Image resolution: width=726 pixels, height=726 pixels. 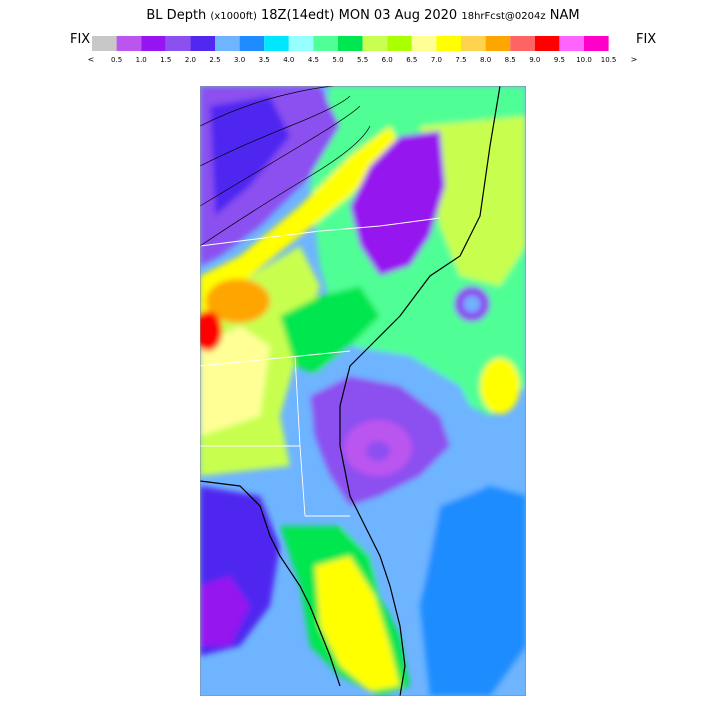 What do you see at coordinates (176, 15) in the screenshot?
I see `title-product: BL Depth` at bounding box center [176, 15].